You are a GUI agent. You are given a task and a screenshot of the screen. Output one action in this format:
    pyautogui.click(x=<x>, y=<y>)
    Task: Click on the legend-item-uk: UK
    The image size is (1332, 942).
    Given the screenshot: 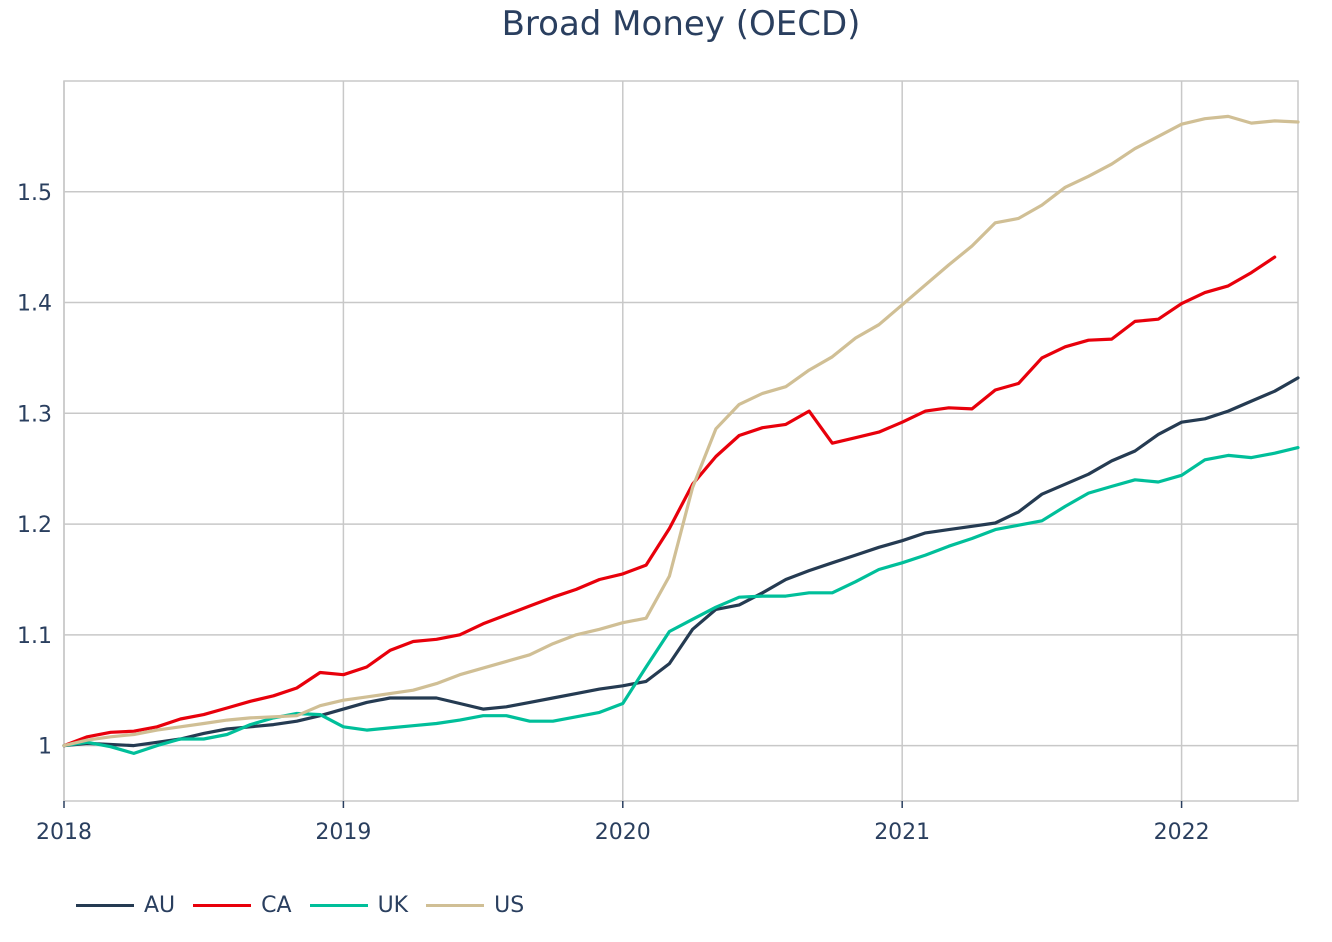 What is the action you would take?
    pyautogui.click(x=359, y=905)
    